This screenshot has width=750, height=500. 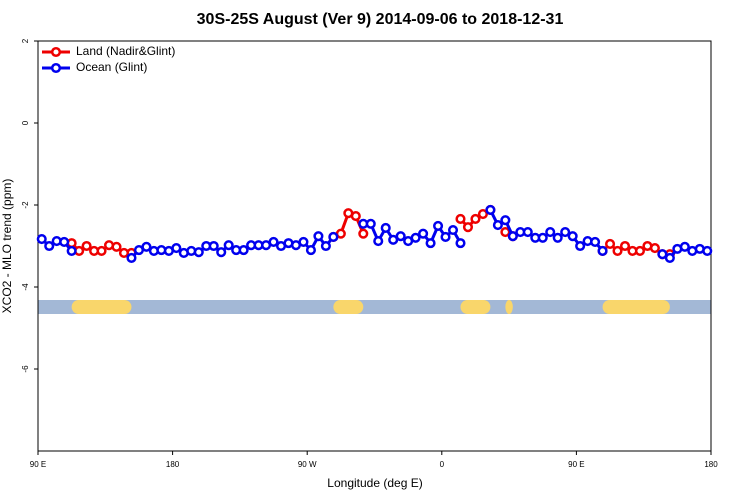 I want to click on surface-band, so click(x=374, y=307).